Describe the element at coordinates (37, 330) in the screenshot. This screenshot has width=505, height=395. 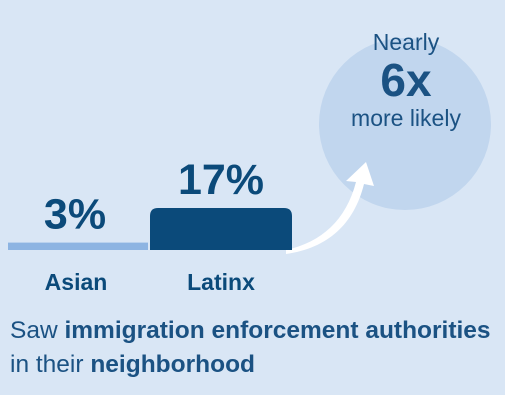
I see `caption-text-1: Saw` at that location.